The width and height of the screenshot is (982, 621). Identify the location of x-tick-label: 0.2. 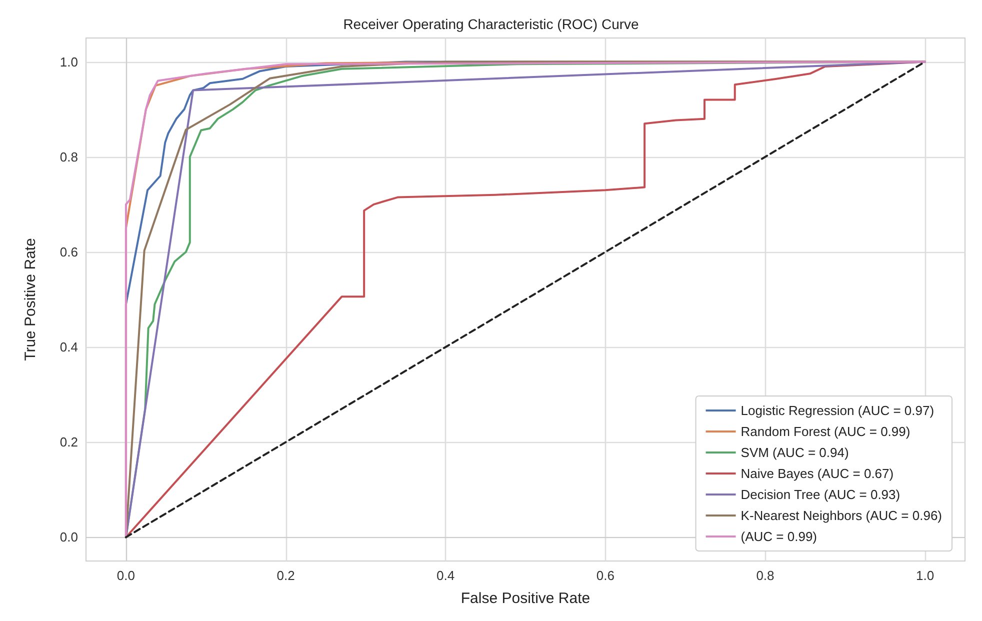
(285, 575).